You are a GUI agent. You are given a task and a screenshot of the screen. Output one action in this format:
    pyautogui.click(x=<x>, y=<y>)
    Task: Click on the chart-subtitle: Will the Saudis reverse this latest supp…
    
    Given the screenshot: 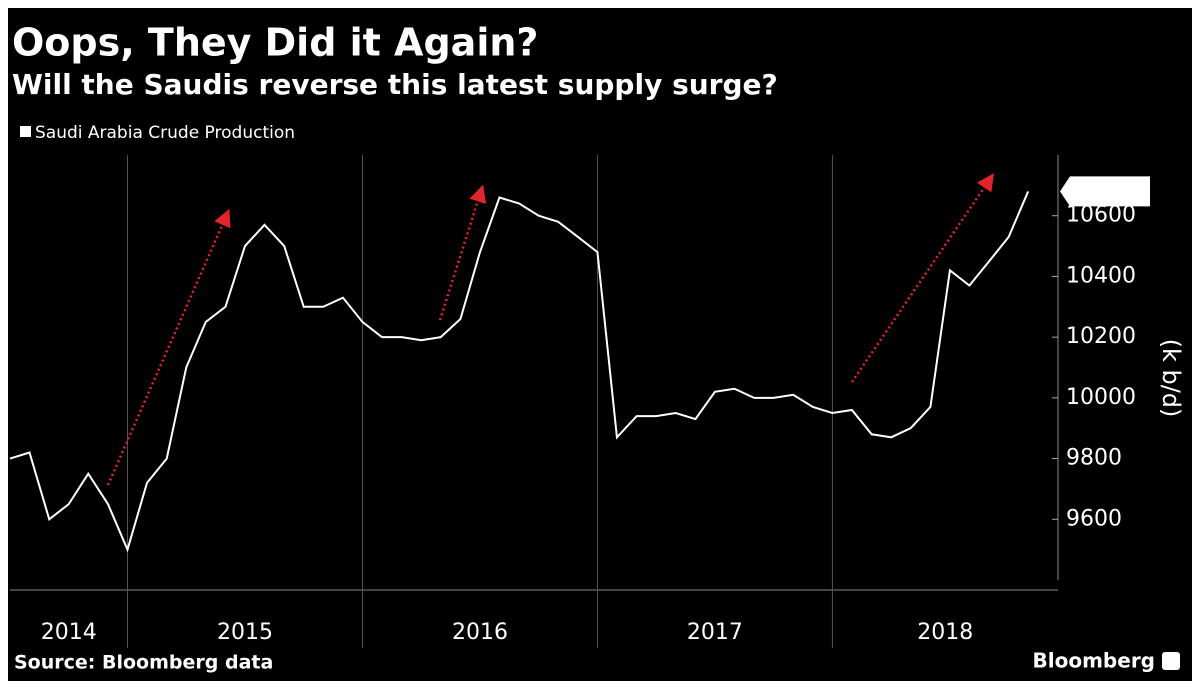 What is the action you would take?
    pyautogui.click(x=395, y=84)
    